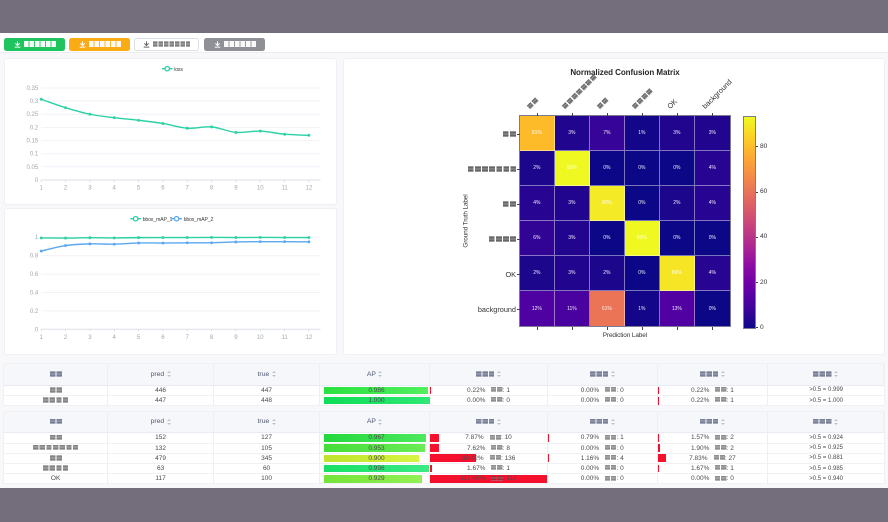 This screenshot has height=522, width=888. What do you see at coordinates (33, 154) in the screenshot?
I see `svg-text: 0.1` at bounding box center [33, 154].